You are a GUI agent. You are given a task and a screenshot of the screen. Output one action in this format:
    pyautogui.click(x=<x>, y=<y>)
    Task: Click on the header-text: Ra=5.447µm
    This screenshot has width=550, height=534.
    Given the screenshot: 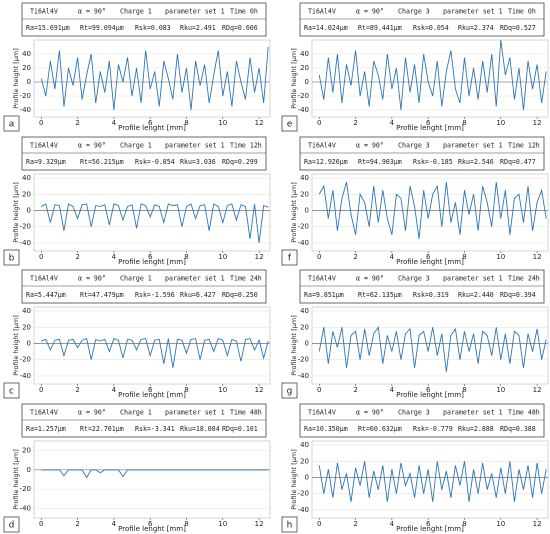 What is the action you would take?
    pyautogui.click(x=46, y=295)
    